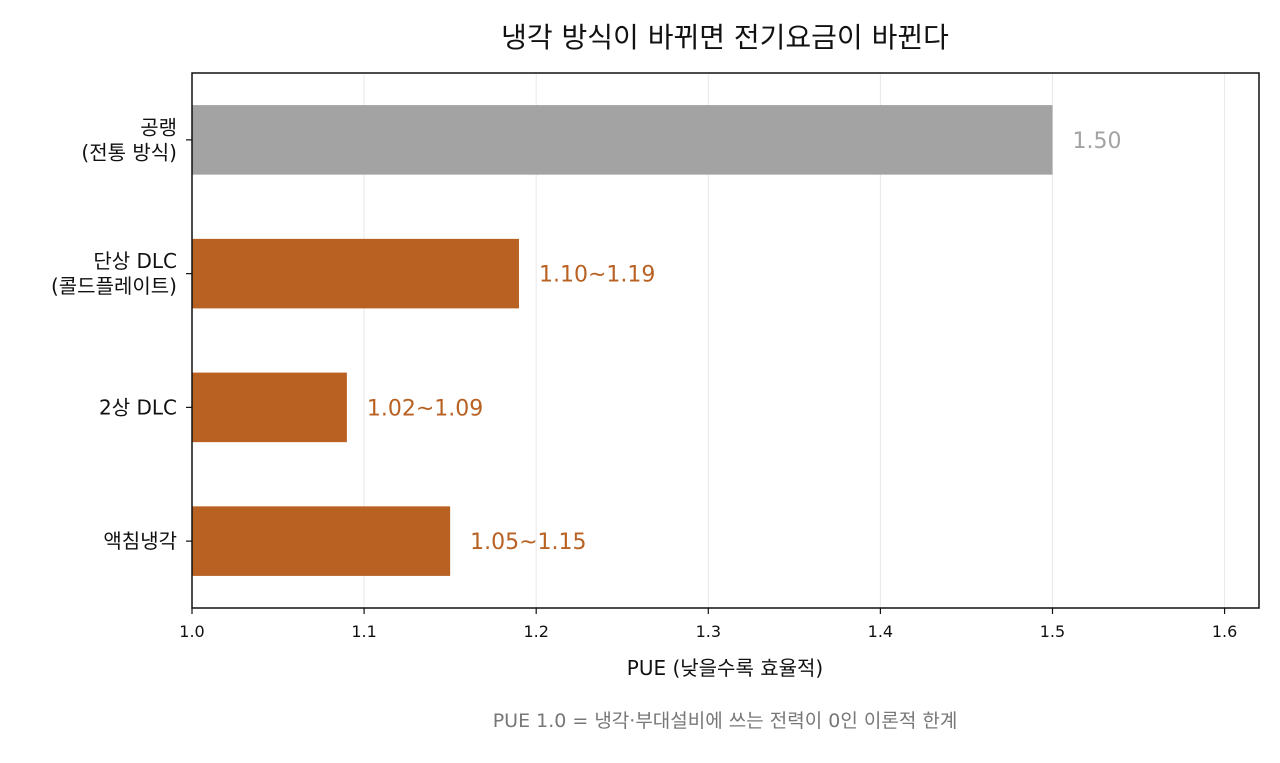 This screenshot has width=1280, height=763. Describe the element at coordinates (1052, 631) in the screenshot. I see `x-tick-label: 1.5` at that location.